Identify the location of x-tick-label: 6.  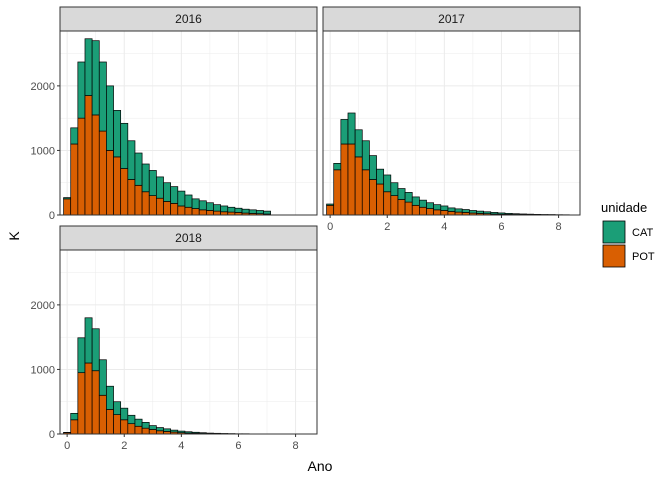
(501, 227).